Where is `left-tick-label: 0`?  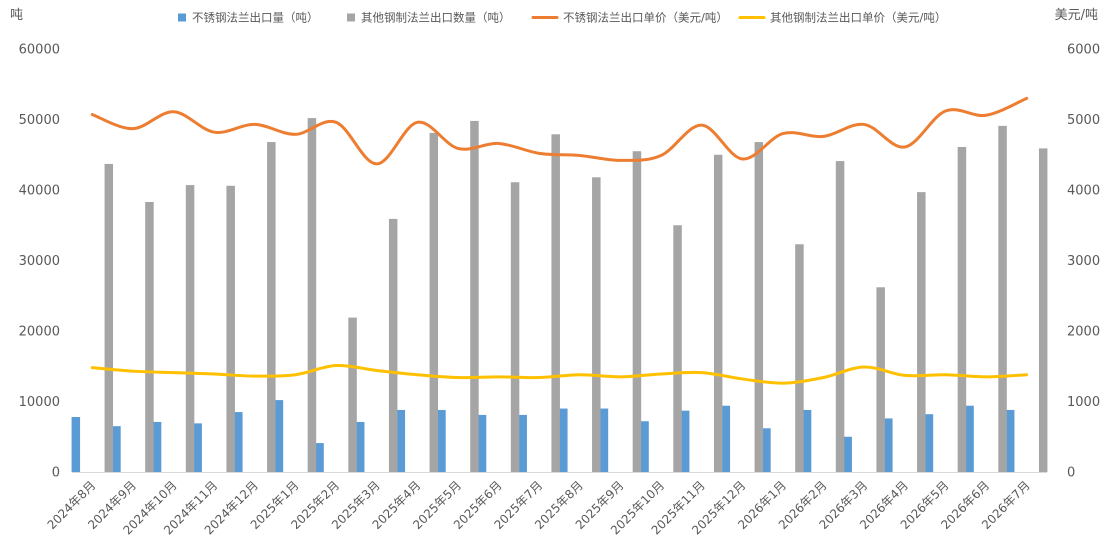
left-tick-label: 0 is located at coordinates (56, 473).